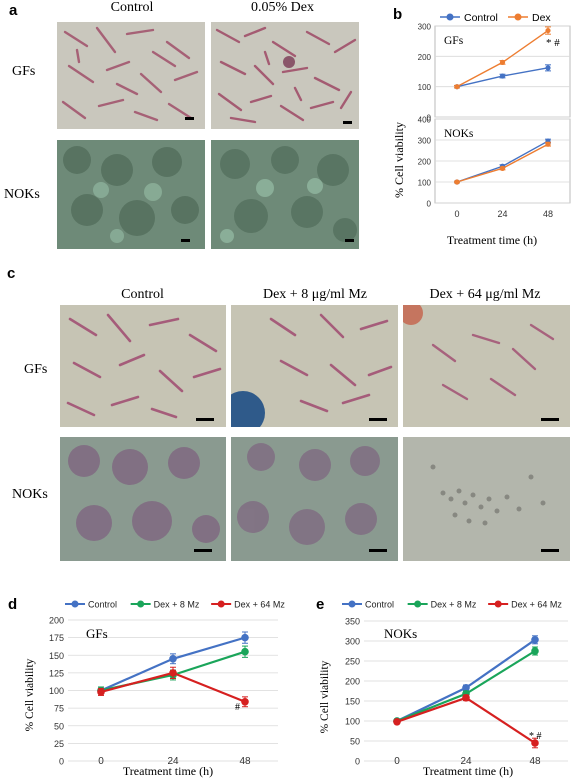 This screenshot has height=779, width=574. Describe the element at coordinates (285, 194) in the screenshot. I see `micrograph-a-noks-dex` at that location.